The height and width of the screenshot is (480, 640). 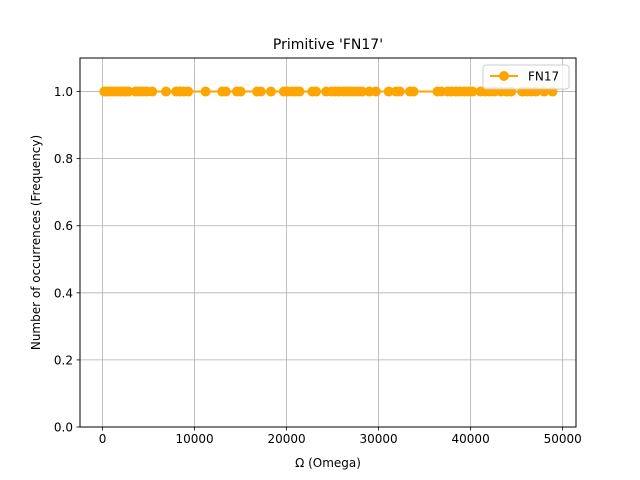 What do you see at coordinates (36, 242) in the screenshot?
I see `y-axis-label: Number of occurrences (Frequency)` at bounding box center [36, 242].